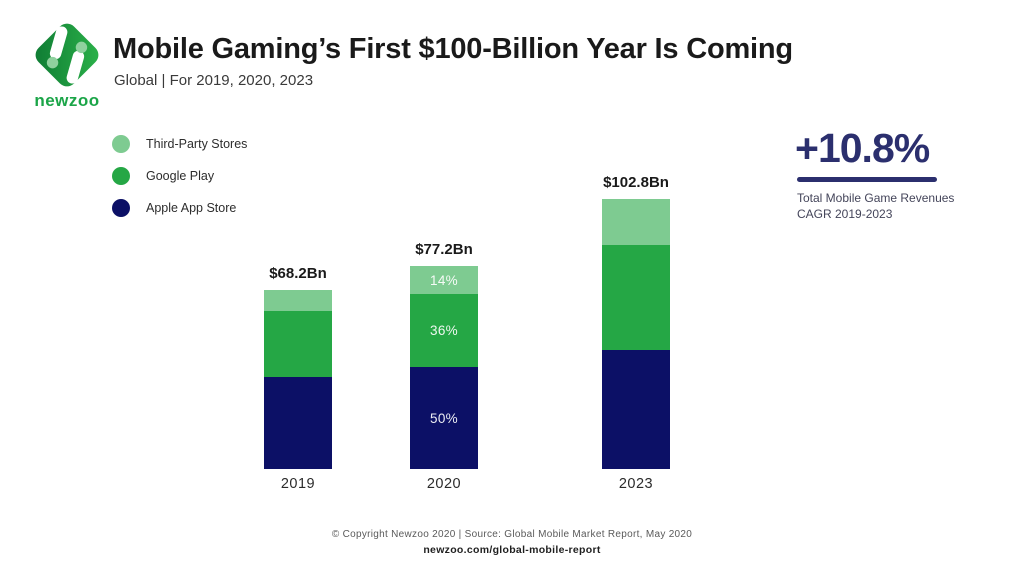 The image size is (1024, 576). What do you see at coordinates (67, 100) in the screenshot?
I see `newzoo-logo-text: newzoo` at bounding box center [67, 100].